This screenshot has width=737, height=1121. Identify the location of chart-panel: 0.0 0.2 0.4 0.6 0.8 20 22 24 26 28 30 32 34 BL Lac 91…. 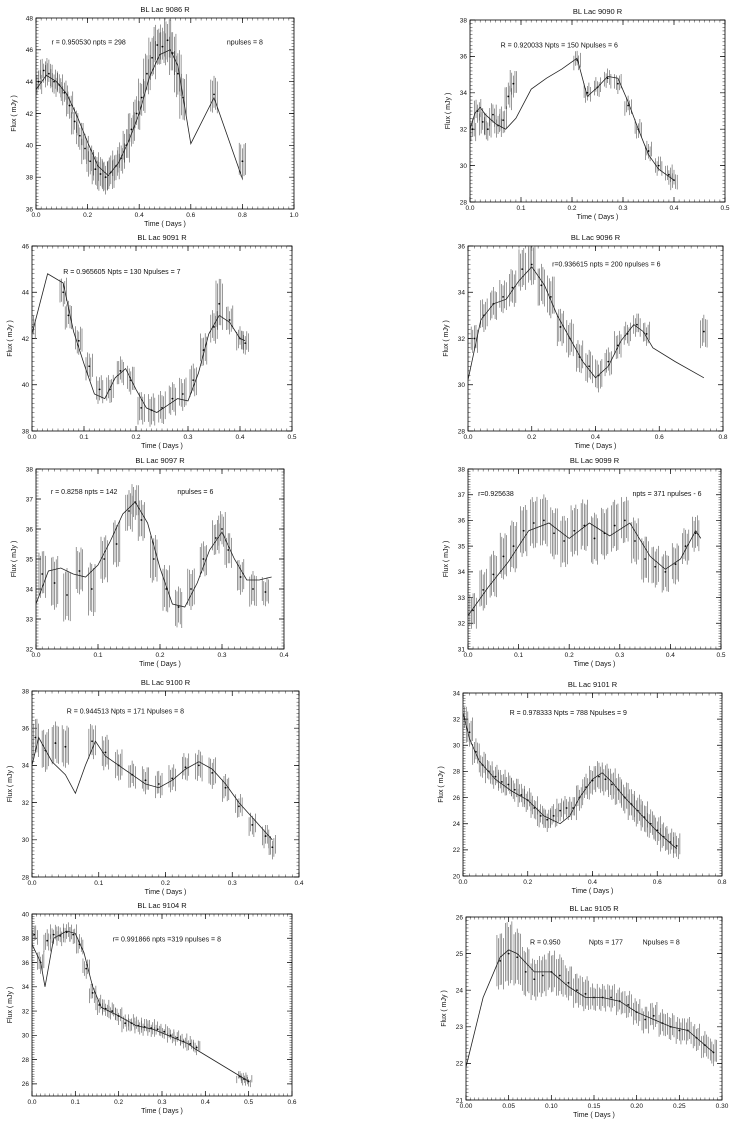
(582, 787).